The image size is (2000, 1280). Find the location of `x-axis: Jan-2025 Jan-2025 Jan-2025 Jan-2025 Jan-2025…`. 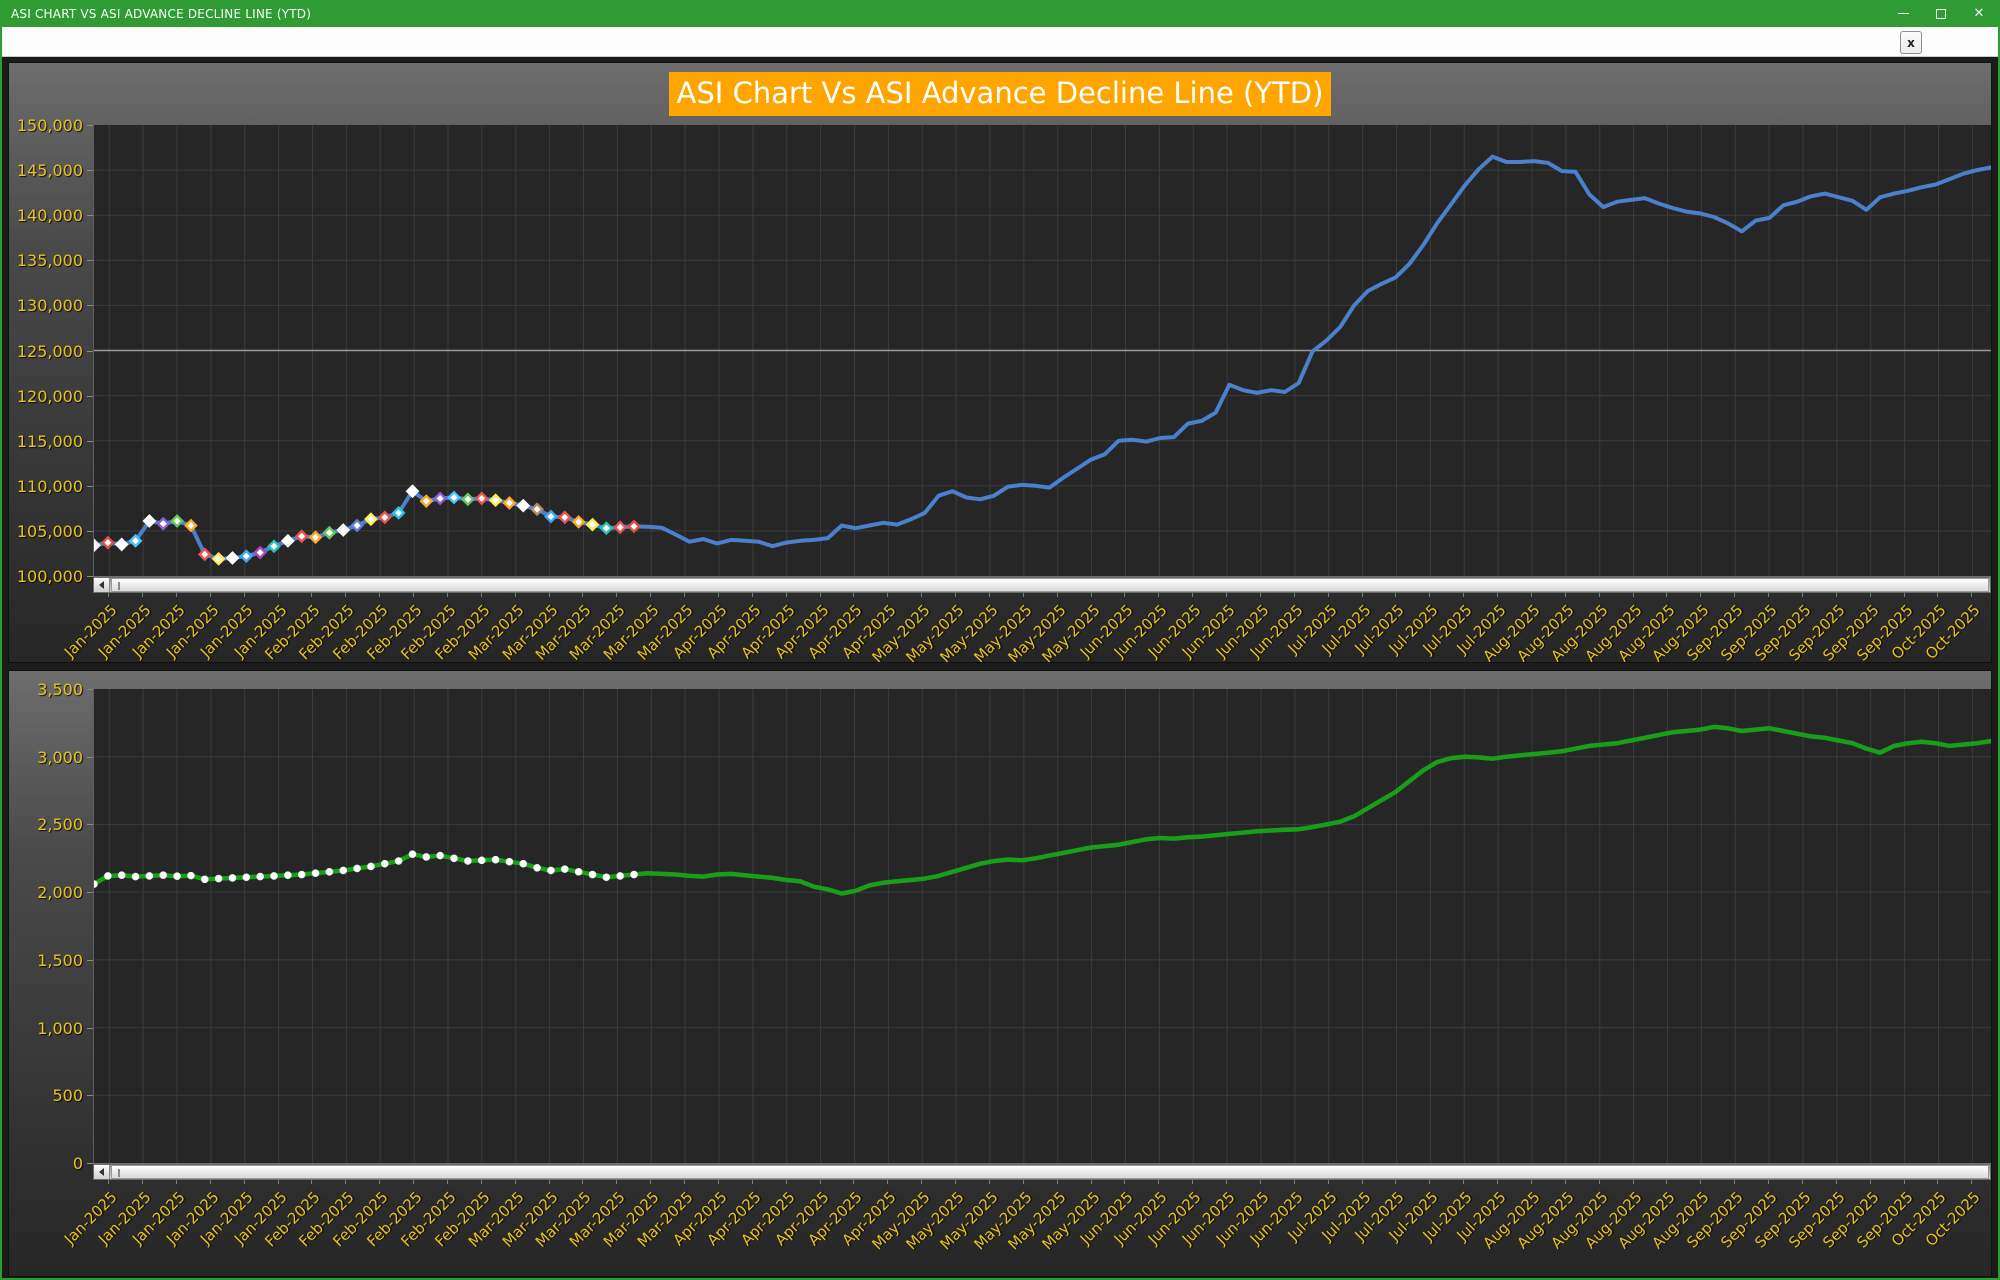

x-axis: Jan-2025 Jan-2025 Jan-2025 Jan-2025 Jan-2025… is located at coordinates (1026, 627).